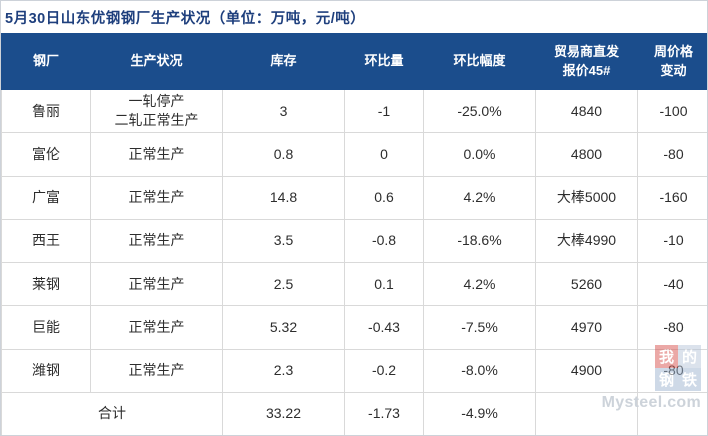 This screenshot has width=708, height=436. I want to click on table-row-total: 合计 33.22 -1.73 -4.9%, so click(354, 413).